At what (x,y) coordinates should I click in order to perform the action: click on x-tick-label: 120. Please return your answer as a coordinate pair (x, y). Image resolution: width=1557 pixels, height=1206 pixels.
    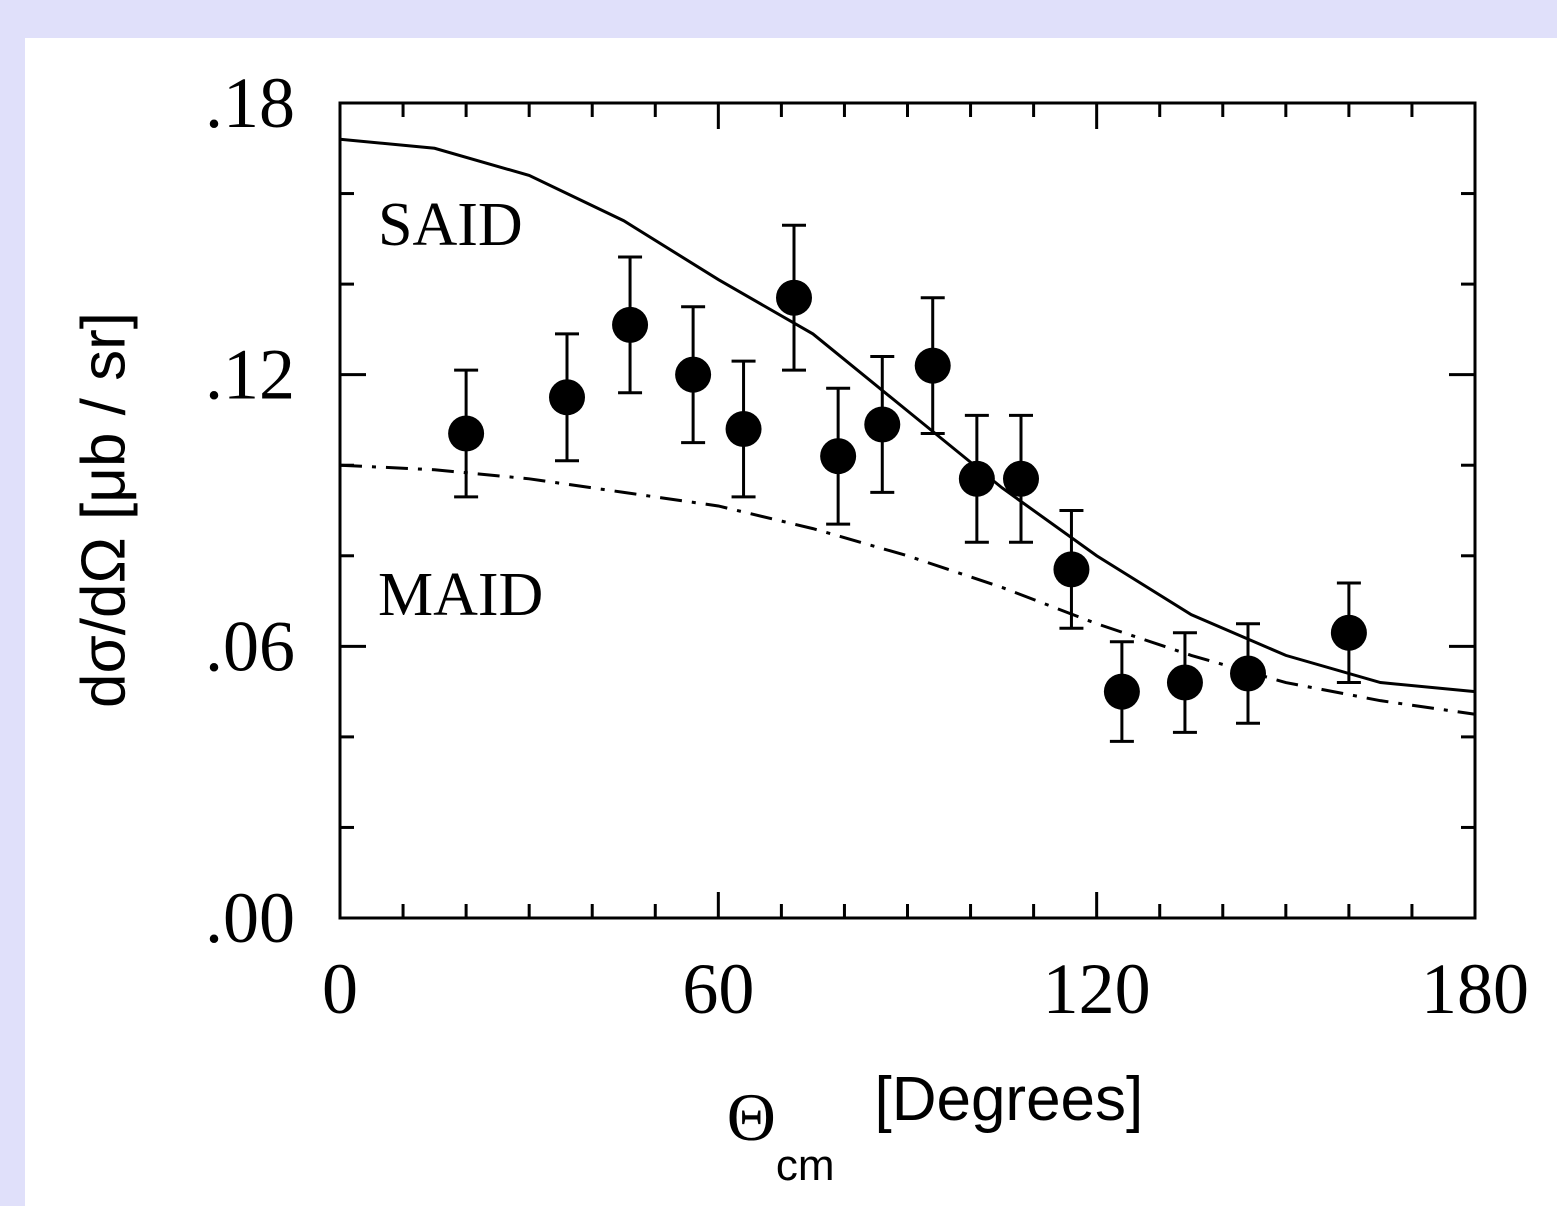
    Looking at the image, I should click on (1097, 989).